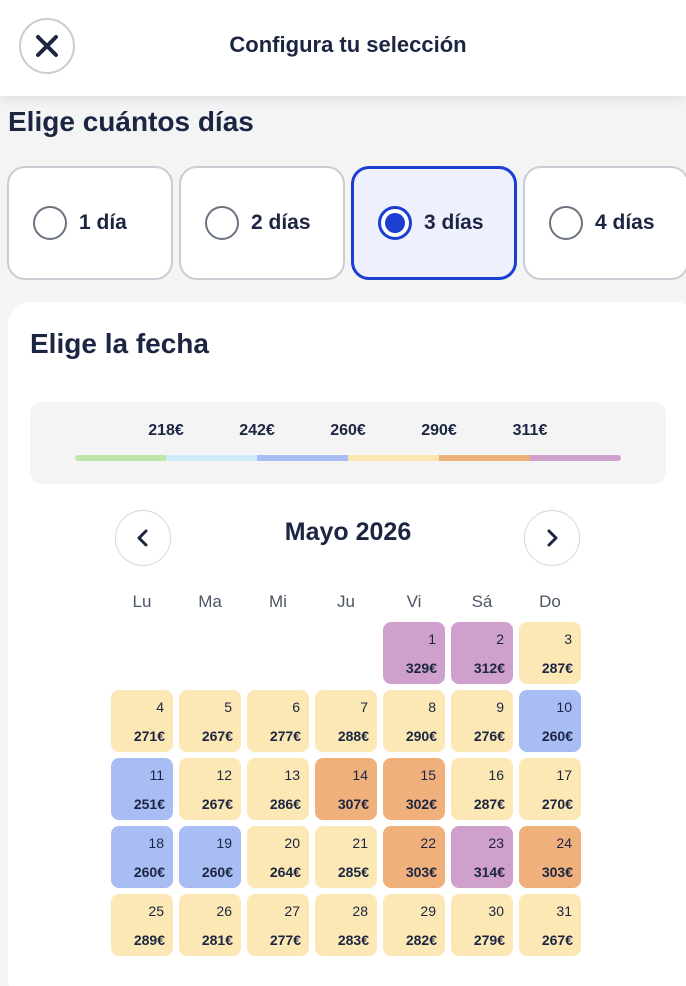 This screenshot has width=686, height=986. I want to click on calendar-day: 23 314€, so click(482, 857).